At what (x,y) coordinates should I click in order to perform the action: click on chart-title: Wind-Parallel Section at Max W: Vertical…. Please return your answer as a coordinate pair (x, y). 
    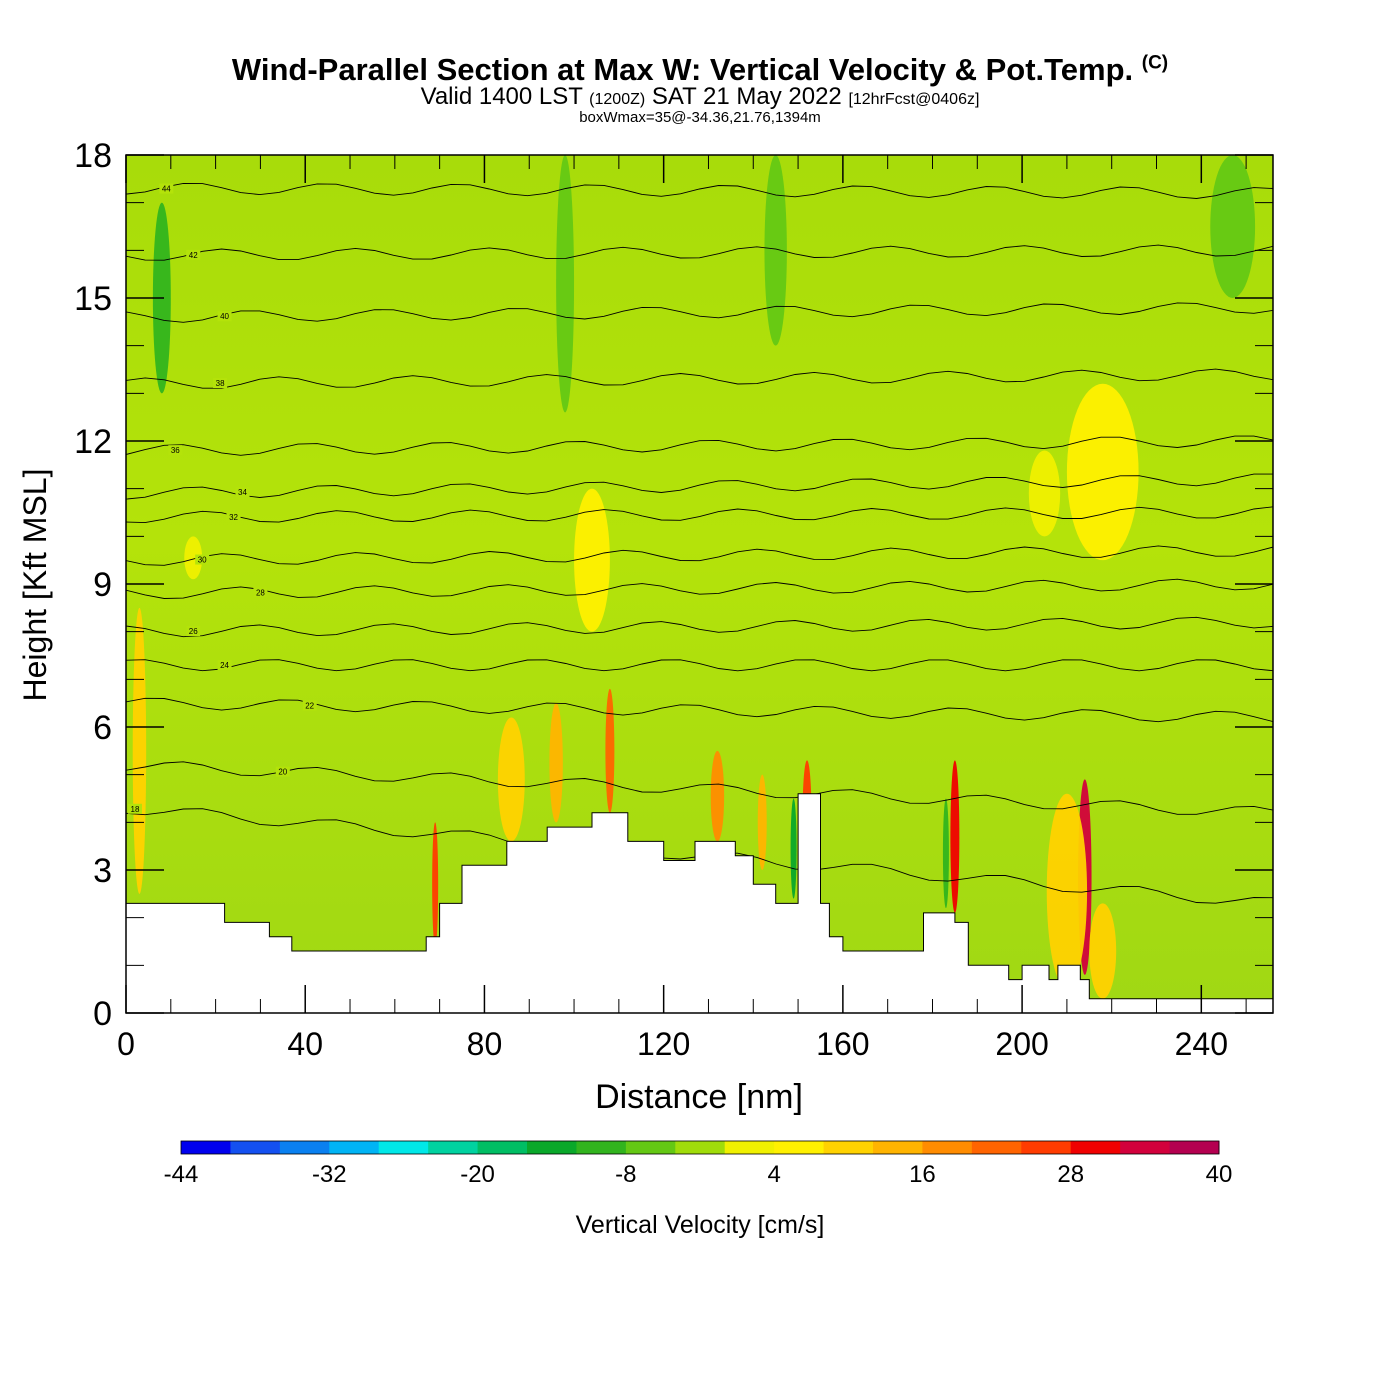
    Looking at the image, I should click on (700, 70).